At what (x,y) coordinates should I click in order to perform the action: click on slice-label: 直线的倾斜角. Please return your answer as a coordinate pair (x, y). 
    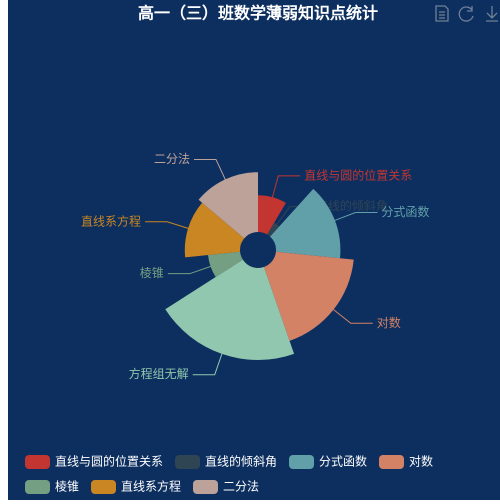
    Looking at the image, I should click on (352, 205).